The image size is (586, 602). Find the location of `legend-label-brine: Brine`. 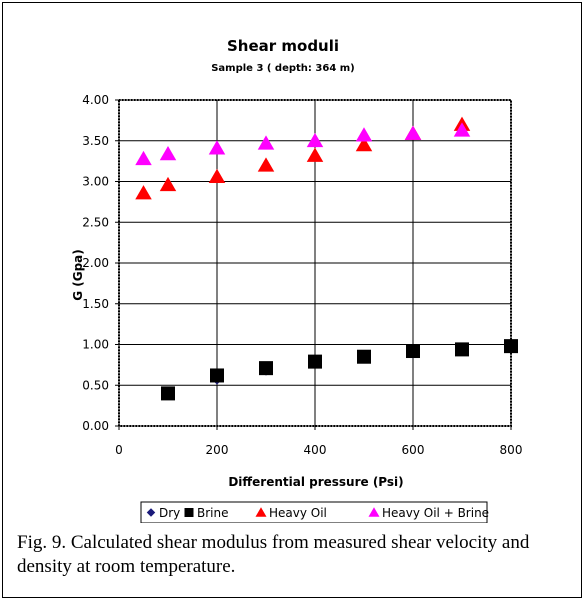

legend-label-brine: Brine is located at coordinates (213, 513).